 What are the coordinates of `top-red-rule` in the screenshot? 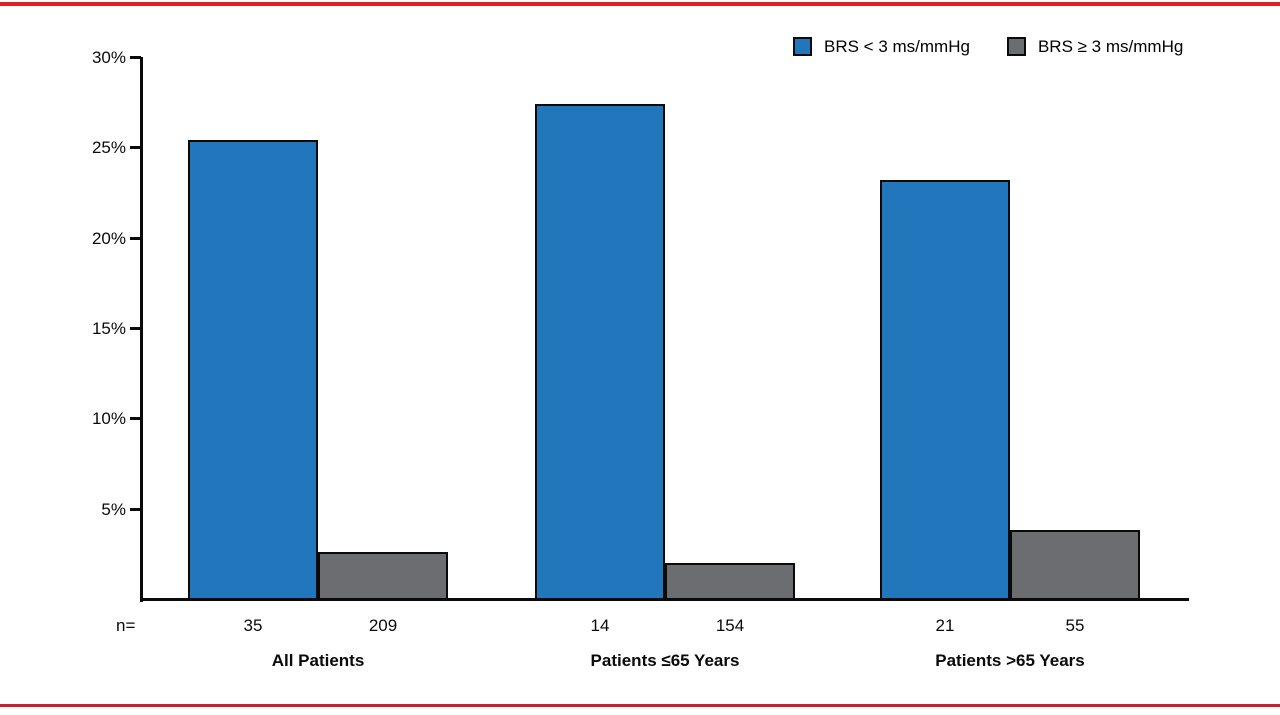 It's located at (640, 4).